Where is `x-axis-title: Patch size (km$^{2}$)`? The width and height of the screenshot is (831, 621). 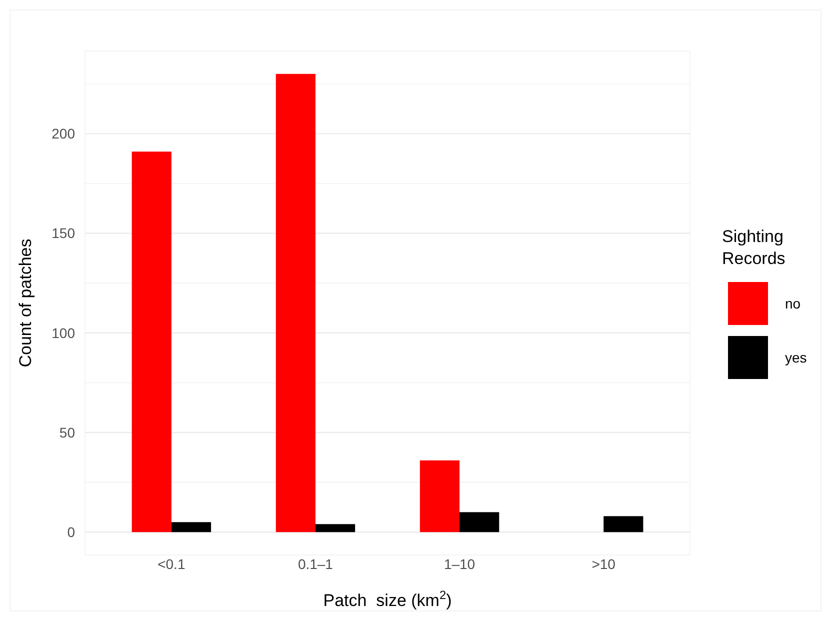 x-axis-title: Patch size (km$^{2}$) is located at coordinates (387, 599).